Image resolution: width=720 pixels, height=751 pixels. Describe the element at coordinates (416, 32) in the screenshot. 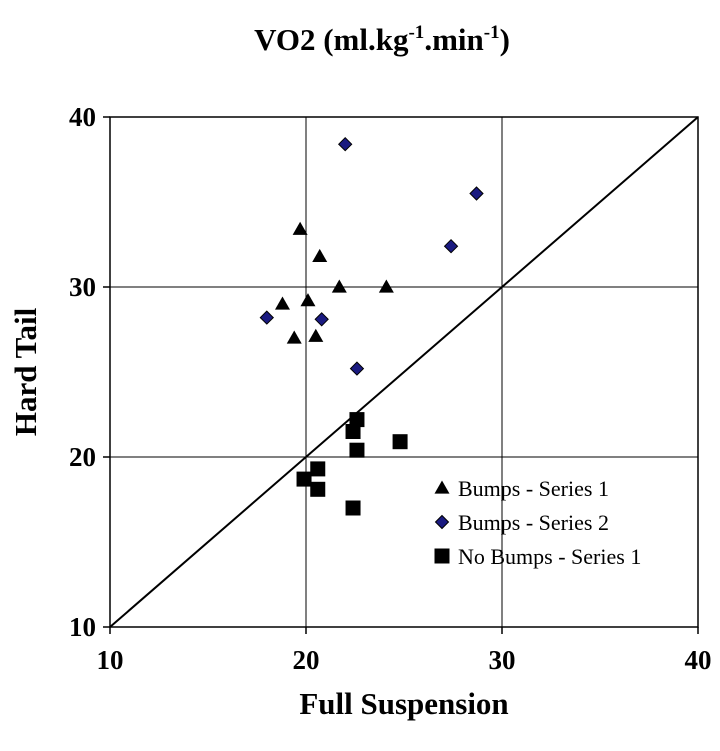

I see `chart-title-sup1: -1` at that location.